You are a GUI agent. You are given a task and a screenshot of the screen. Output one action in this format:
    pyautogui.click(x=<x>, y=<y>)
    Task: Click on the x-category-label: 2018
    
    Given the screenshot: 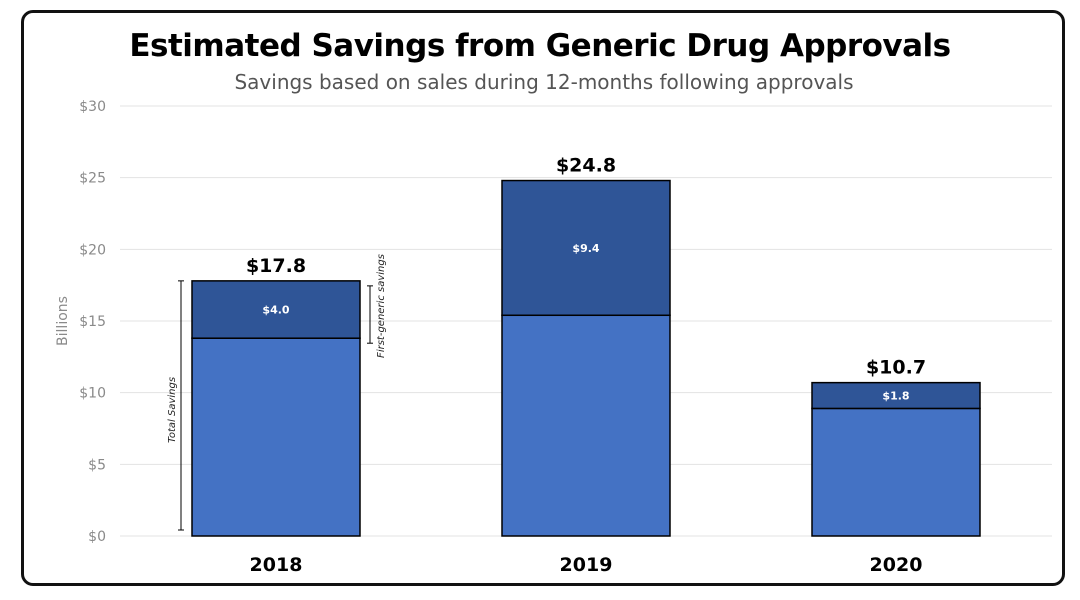 What is the action you would take?
    pyautogui.click(x=276, y=565)
    